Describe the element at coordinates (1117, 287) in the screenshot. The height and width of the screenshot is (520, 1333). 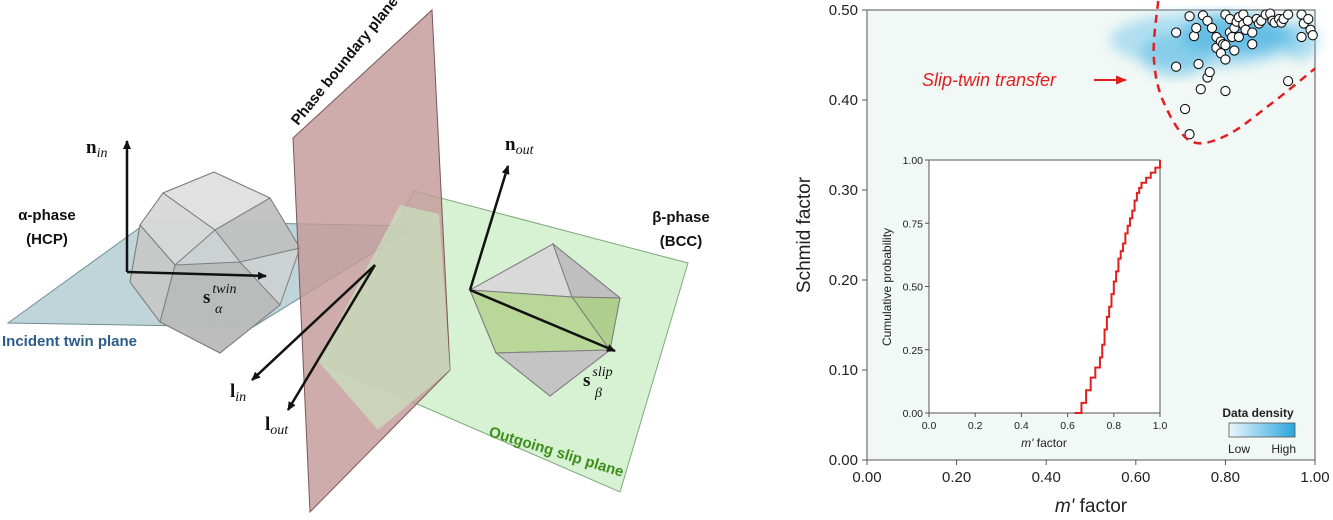
I see `cumulative-step-line` at that location.